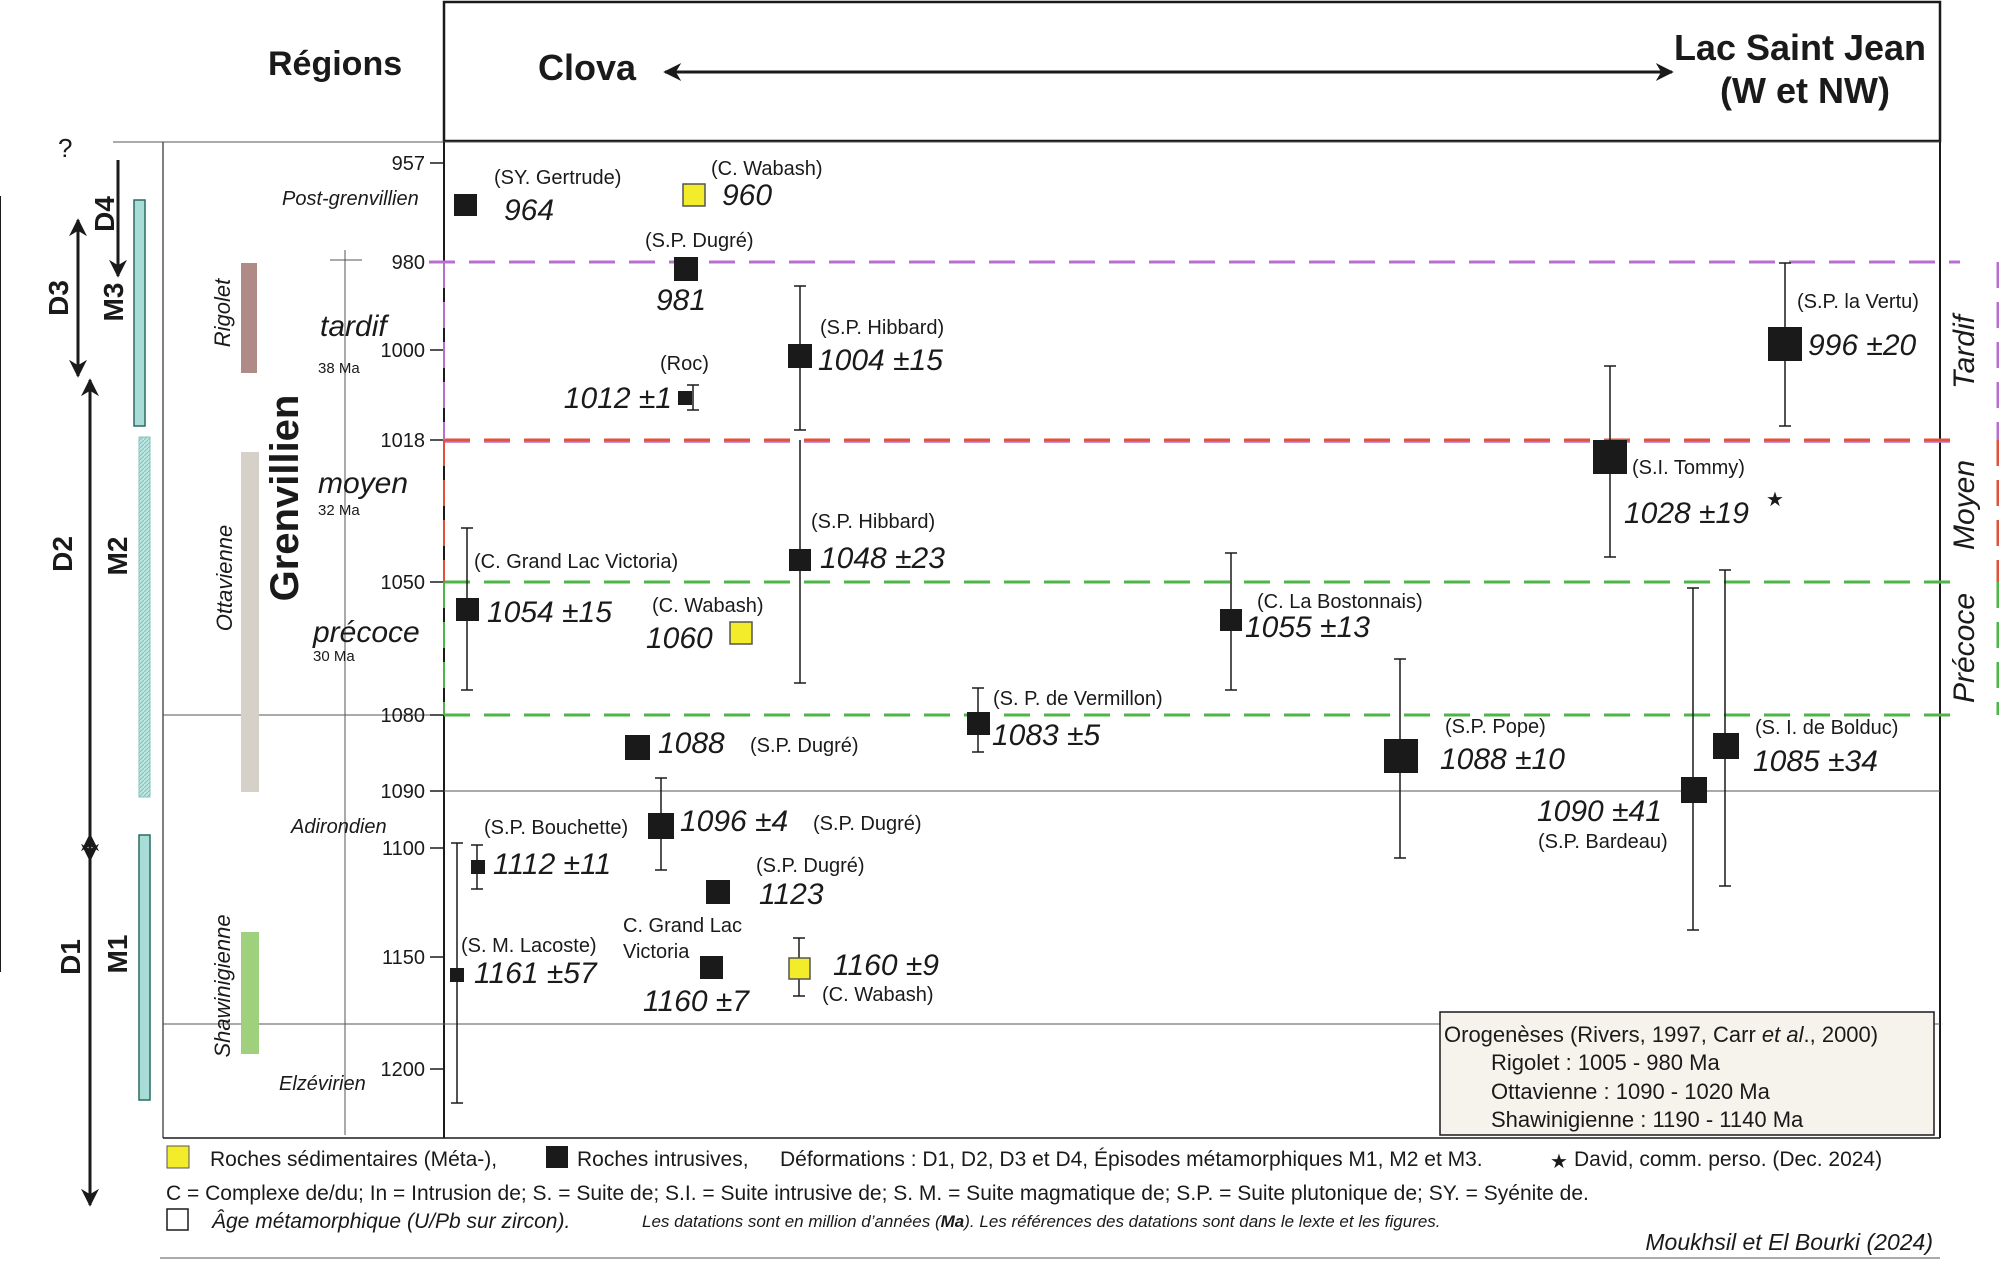 This screenshot has height=1261, width=1999. I want to click on marker-c-la-bostonnais, so click(1231, 620).